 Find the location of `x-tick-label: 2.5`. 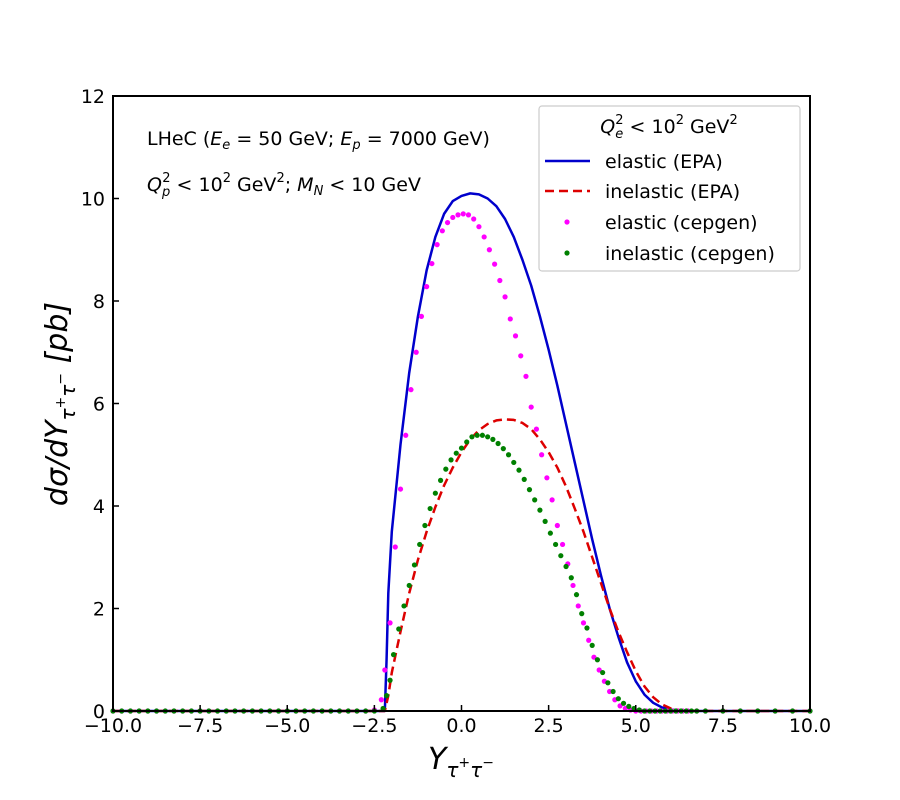

x-tick-label: 2.5 is located at coordinates (549, 726).